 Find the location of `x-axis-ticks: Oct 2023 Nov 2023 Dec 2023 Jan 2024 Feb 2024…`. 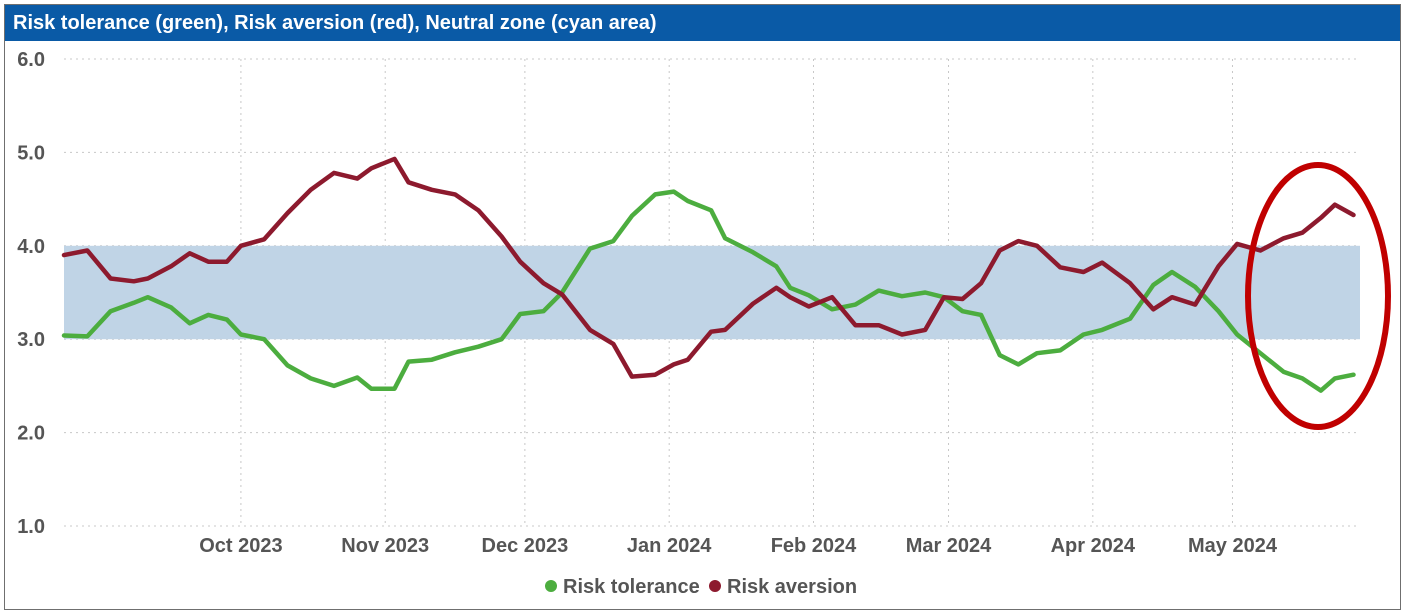

x-axis-ticks: Oct 2023 Nov 2023 Dec 2023 Jan 2024 Feb 2024… is located at coordinates (738, 546).